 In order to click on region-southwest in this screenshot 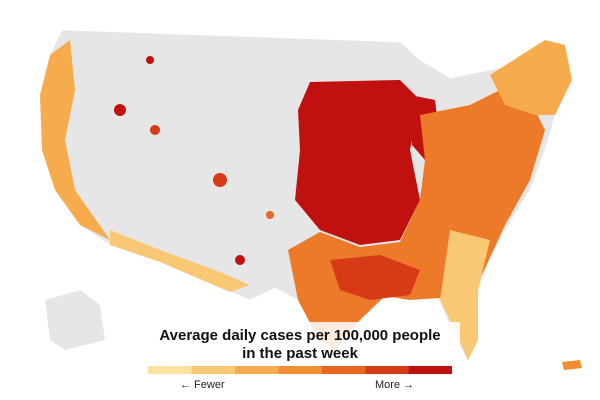, I will do `click(180, 261)`.